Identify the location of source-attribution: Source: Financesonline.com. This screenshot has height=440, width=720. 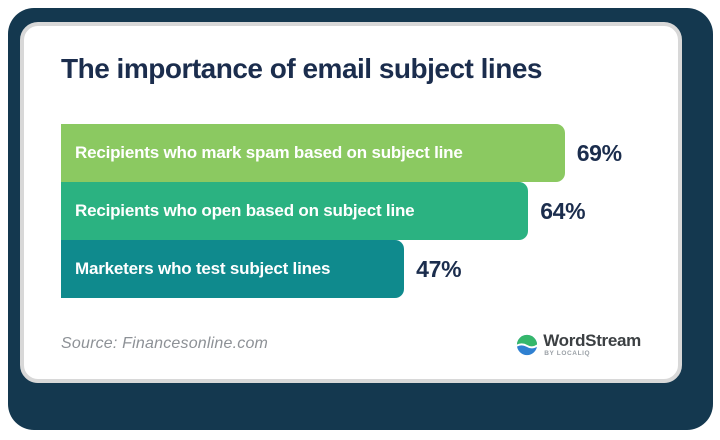
(165, 344).